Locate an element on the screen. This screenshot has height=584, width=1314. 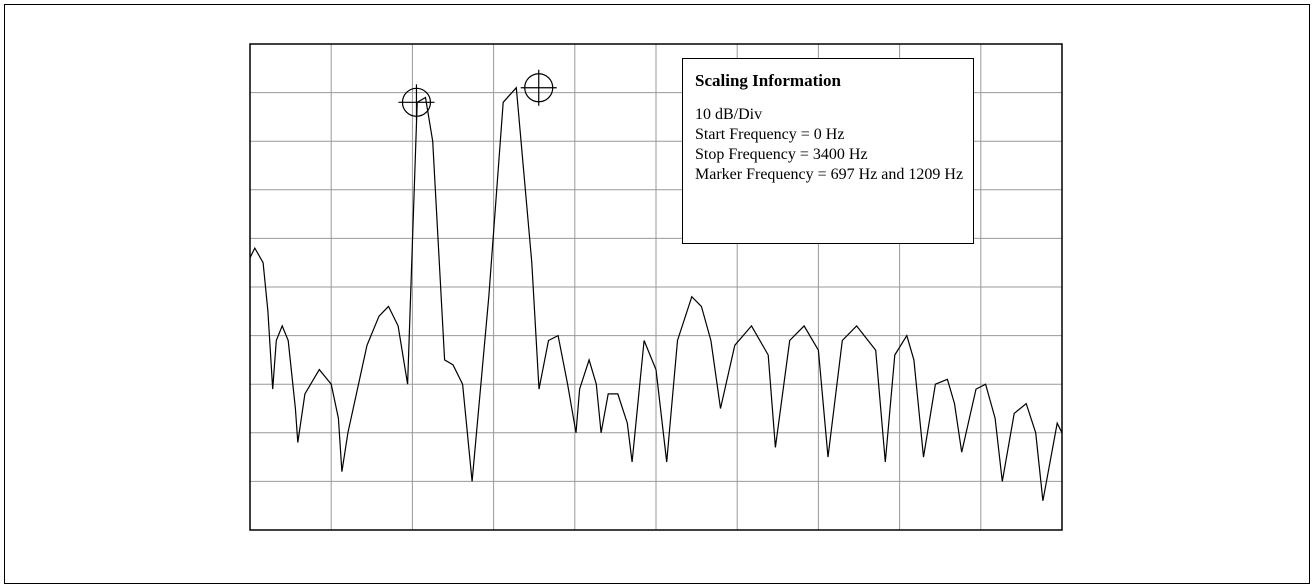
scaling-info-start: Start Frequency = 0 Hz is located at coordinates (830, 135).